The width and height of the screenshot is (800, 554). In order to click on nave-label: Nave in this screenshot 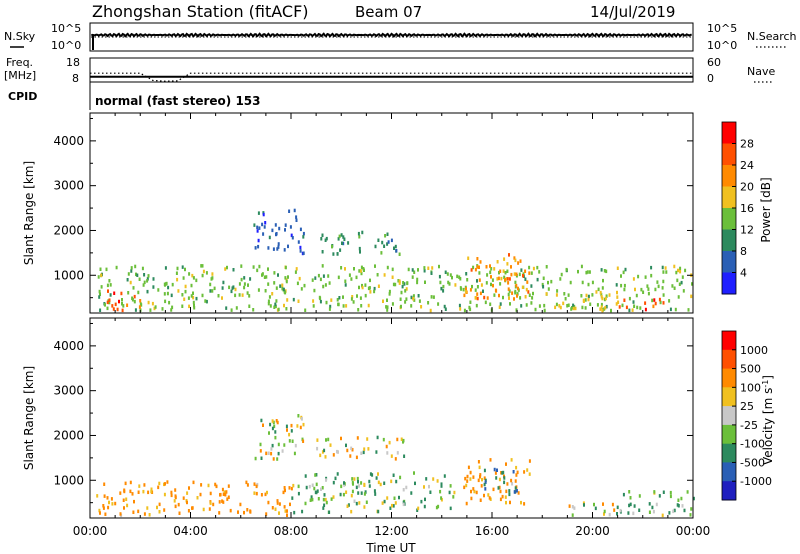, I will do `click(761, 71)`.